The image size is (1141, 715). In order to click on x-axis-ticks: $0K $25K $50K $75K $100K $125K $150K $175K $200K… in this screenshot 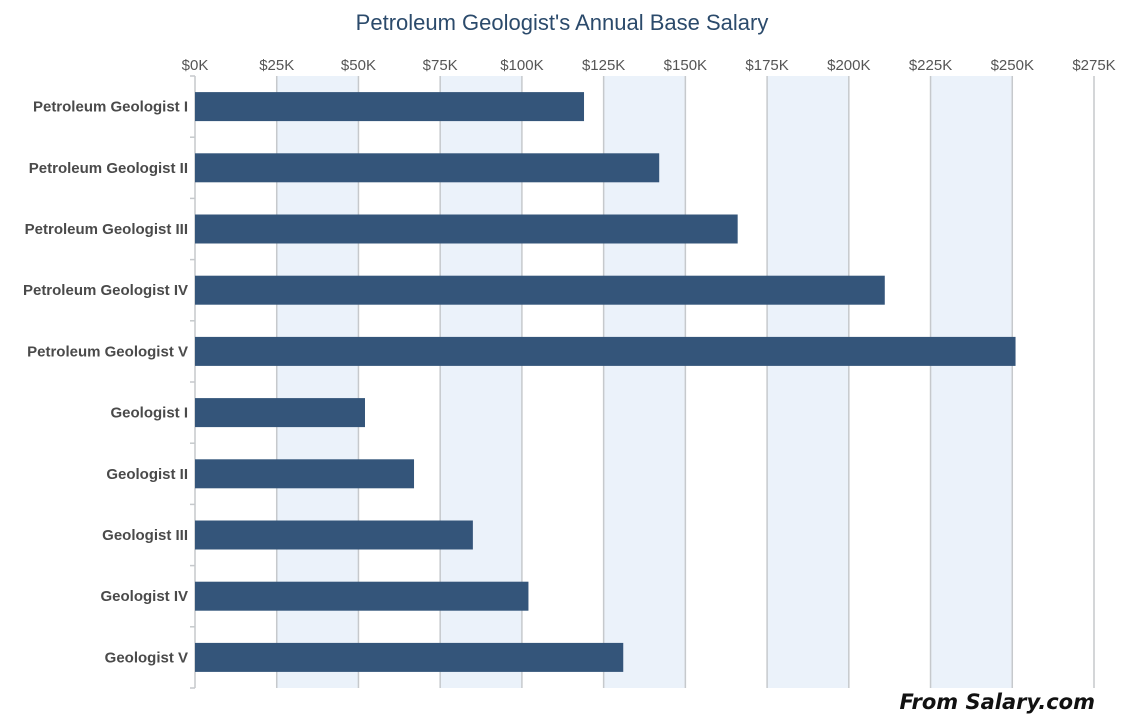, I will do `click(649, 65)`.